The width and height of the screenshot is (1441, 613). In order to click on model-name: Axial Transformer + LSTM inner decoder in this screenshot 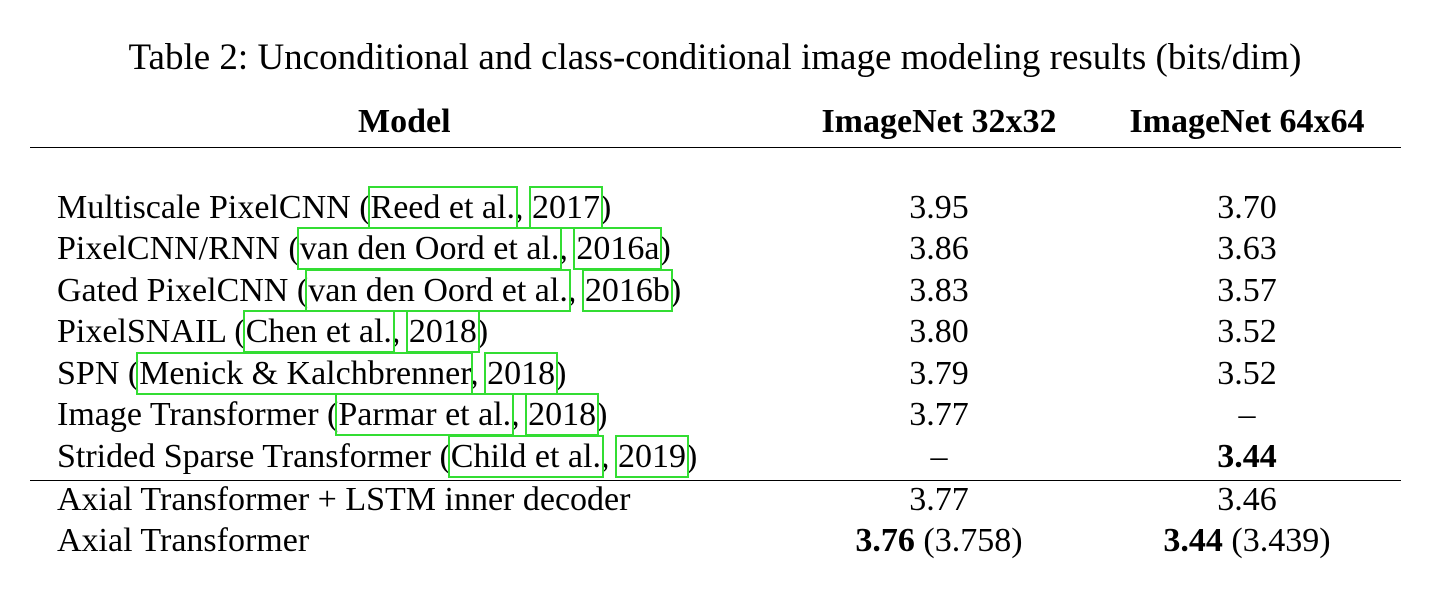, I will do `click(344, 499)`.